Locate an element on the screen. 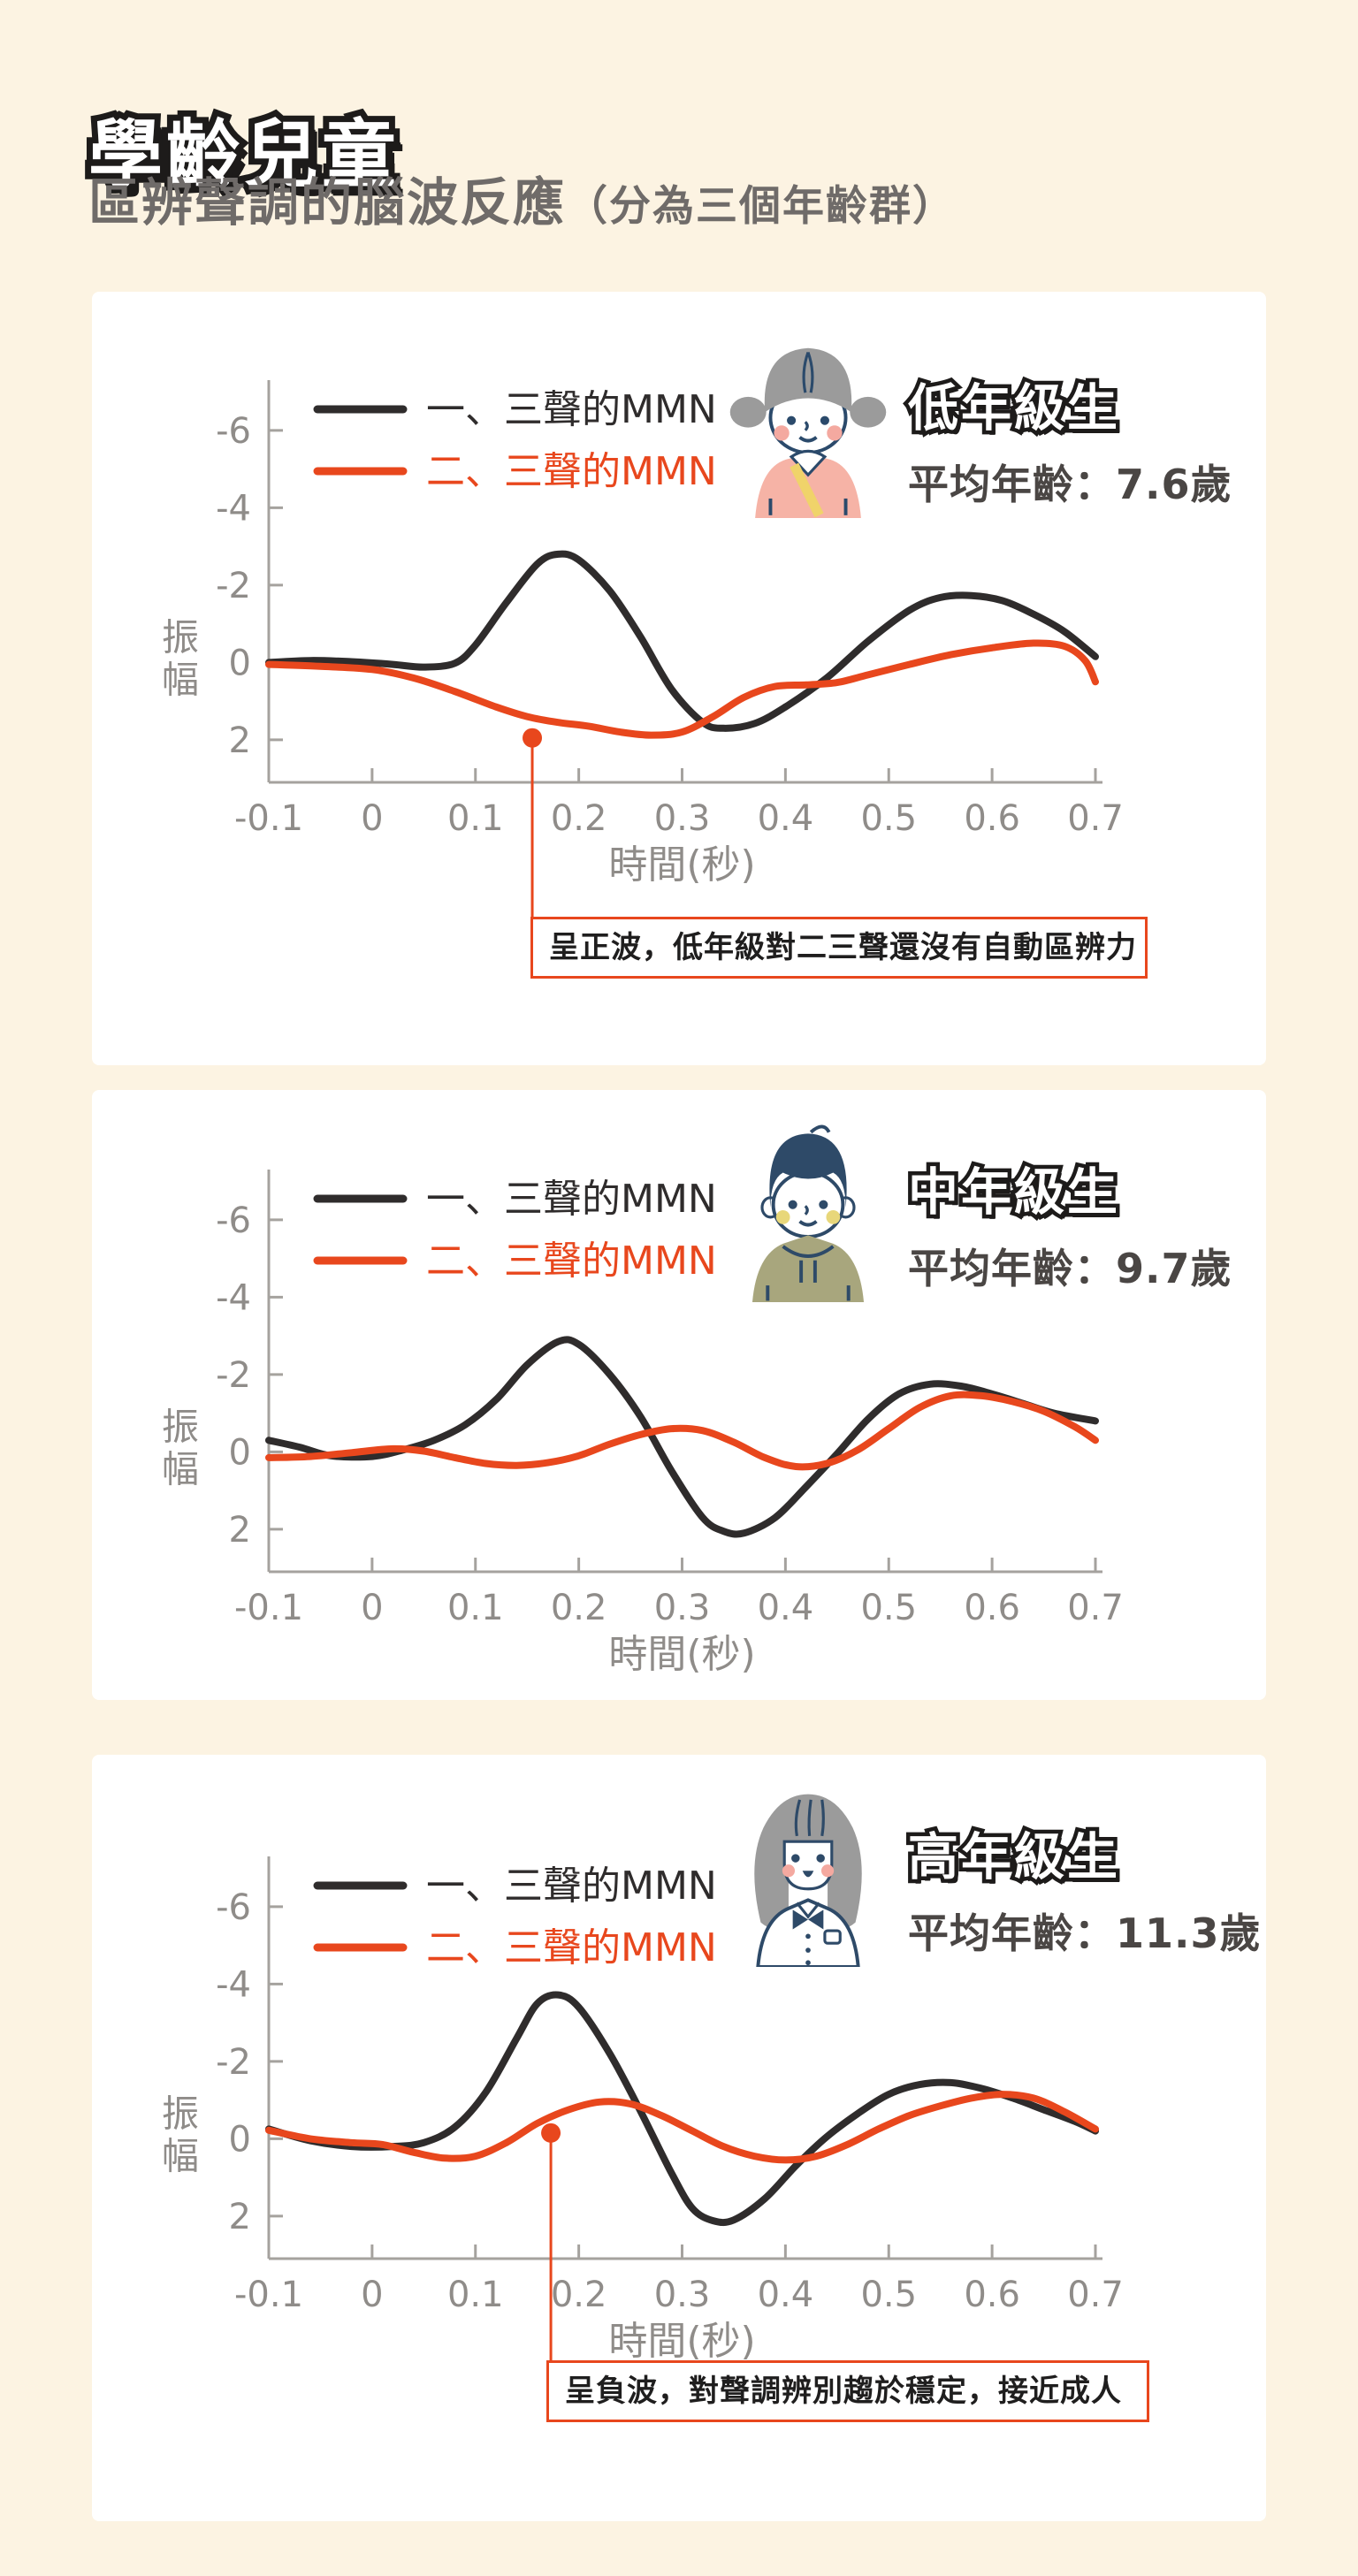  grade-label: 高年級生 is located at coordinates (1085, 1853).